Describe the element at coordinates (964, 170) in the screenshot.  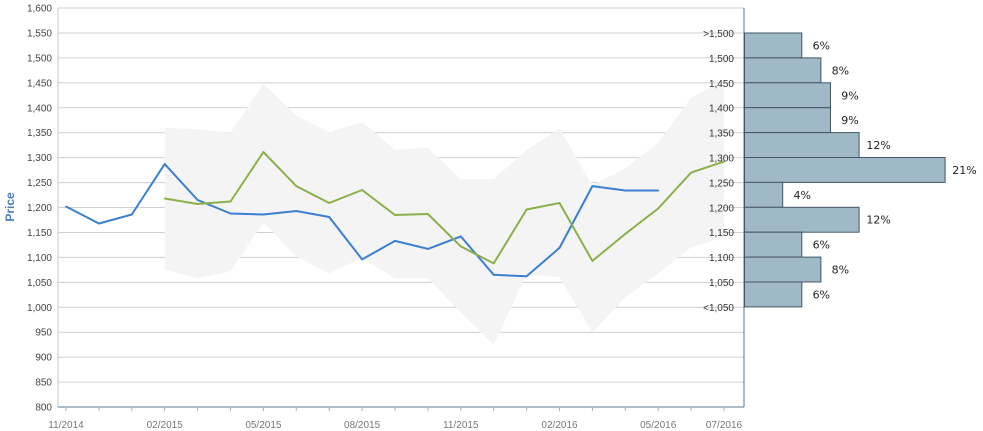
I see `distribution-pct-label: 21%` at that location.